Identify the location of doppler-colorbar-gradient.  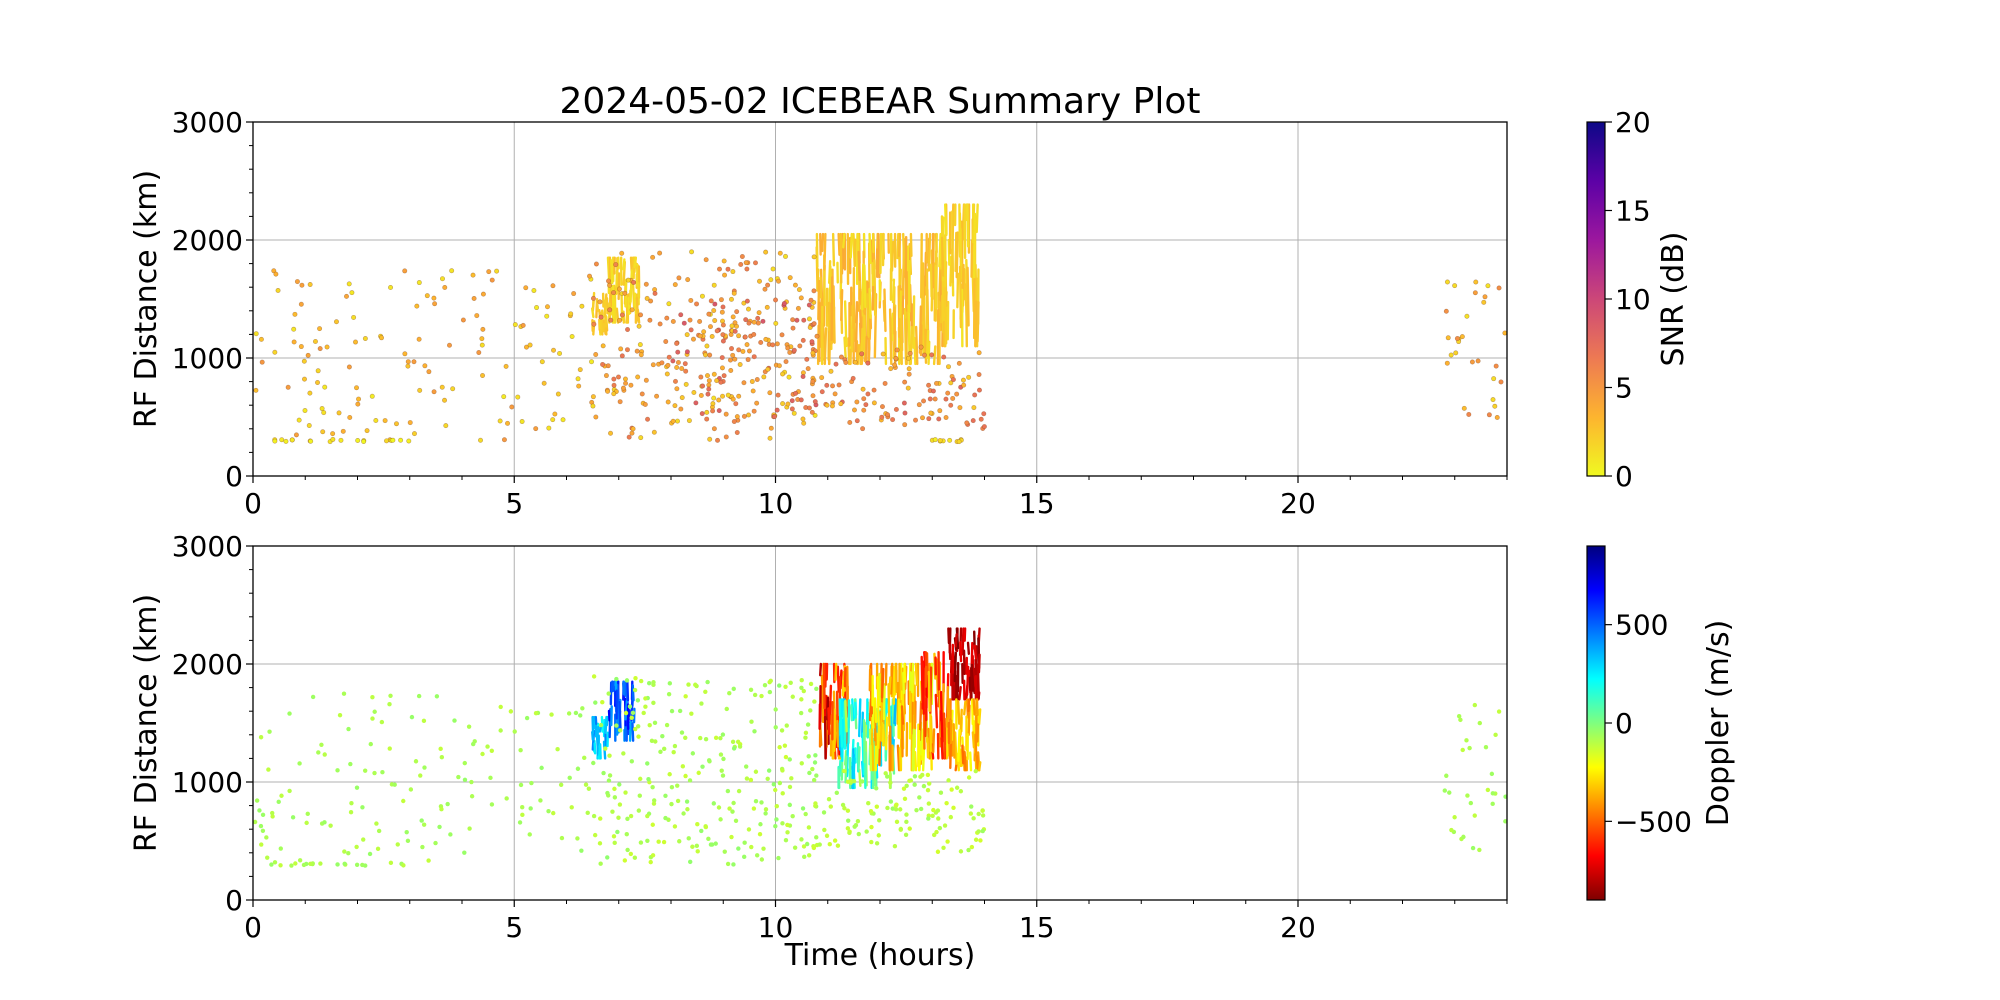
(1596, 723).